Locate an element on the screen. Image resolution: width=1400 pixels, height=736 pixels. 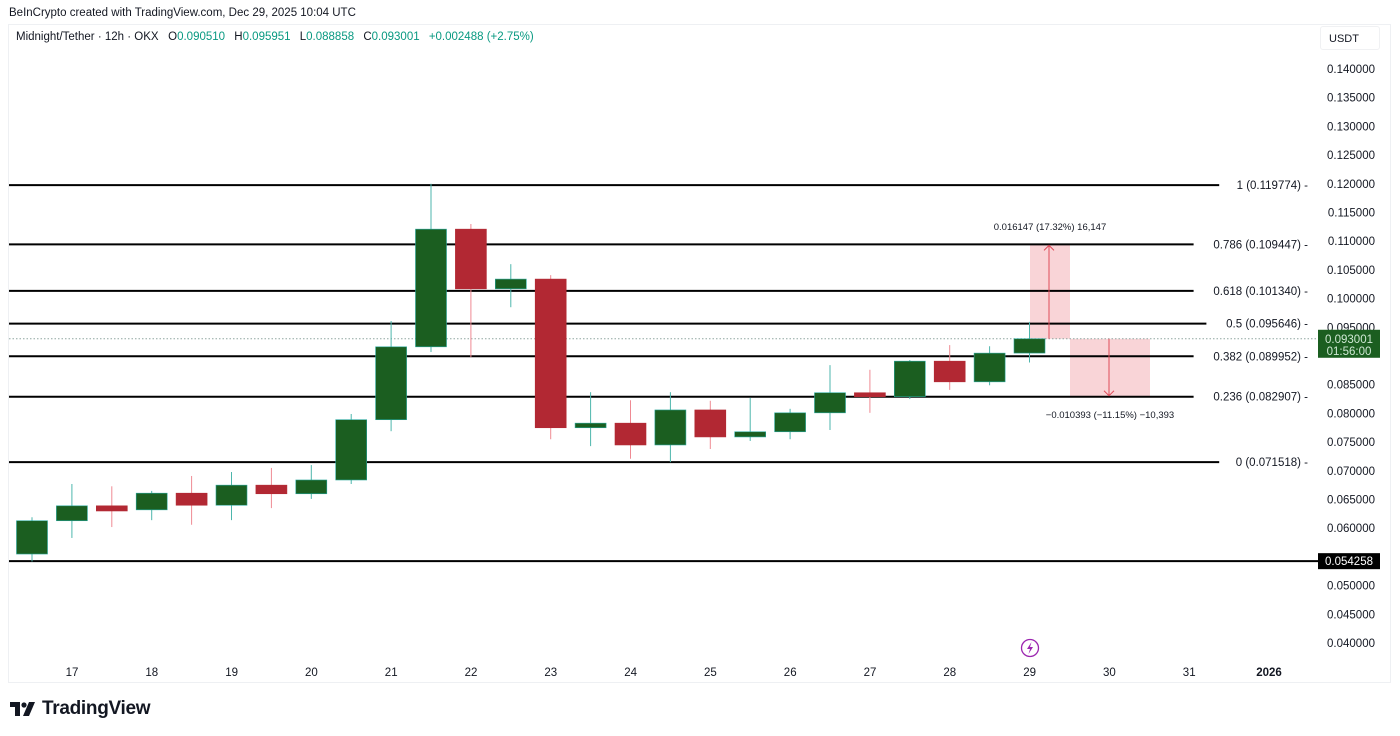
price-tick-label: 0.130000 is located at coordinates (1351, 127).